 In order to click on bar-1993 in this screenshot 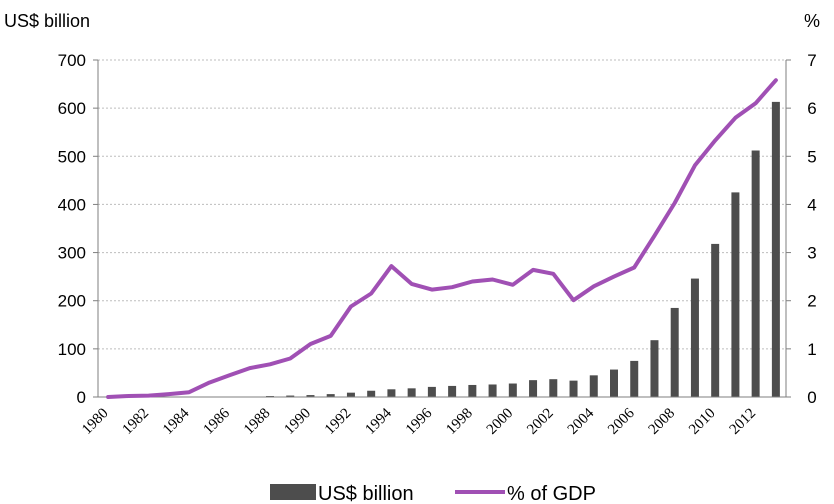, I will do `click(371, 393)`.